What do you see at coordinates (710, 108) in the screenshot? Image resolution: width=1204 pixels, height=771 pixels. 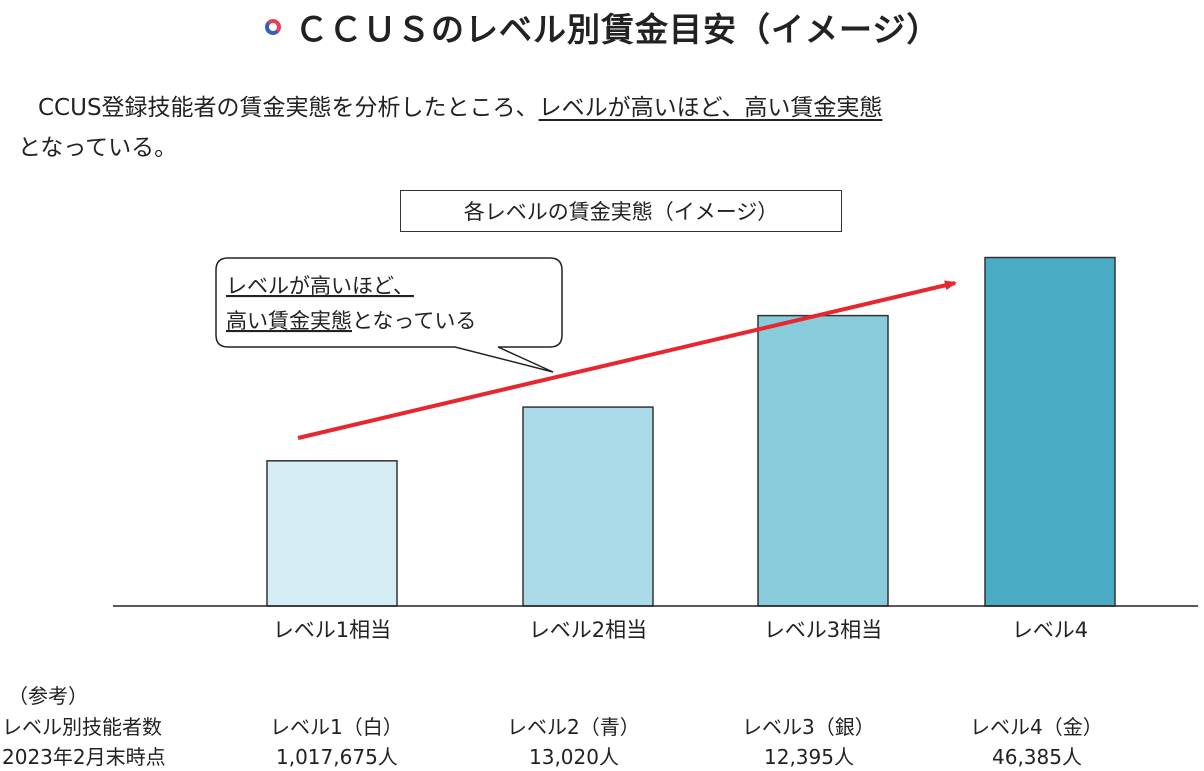 I see `intro-underlined-text: レベルが高いほど、高い賃金実態` at bounding box center [710, 108].